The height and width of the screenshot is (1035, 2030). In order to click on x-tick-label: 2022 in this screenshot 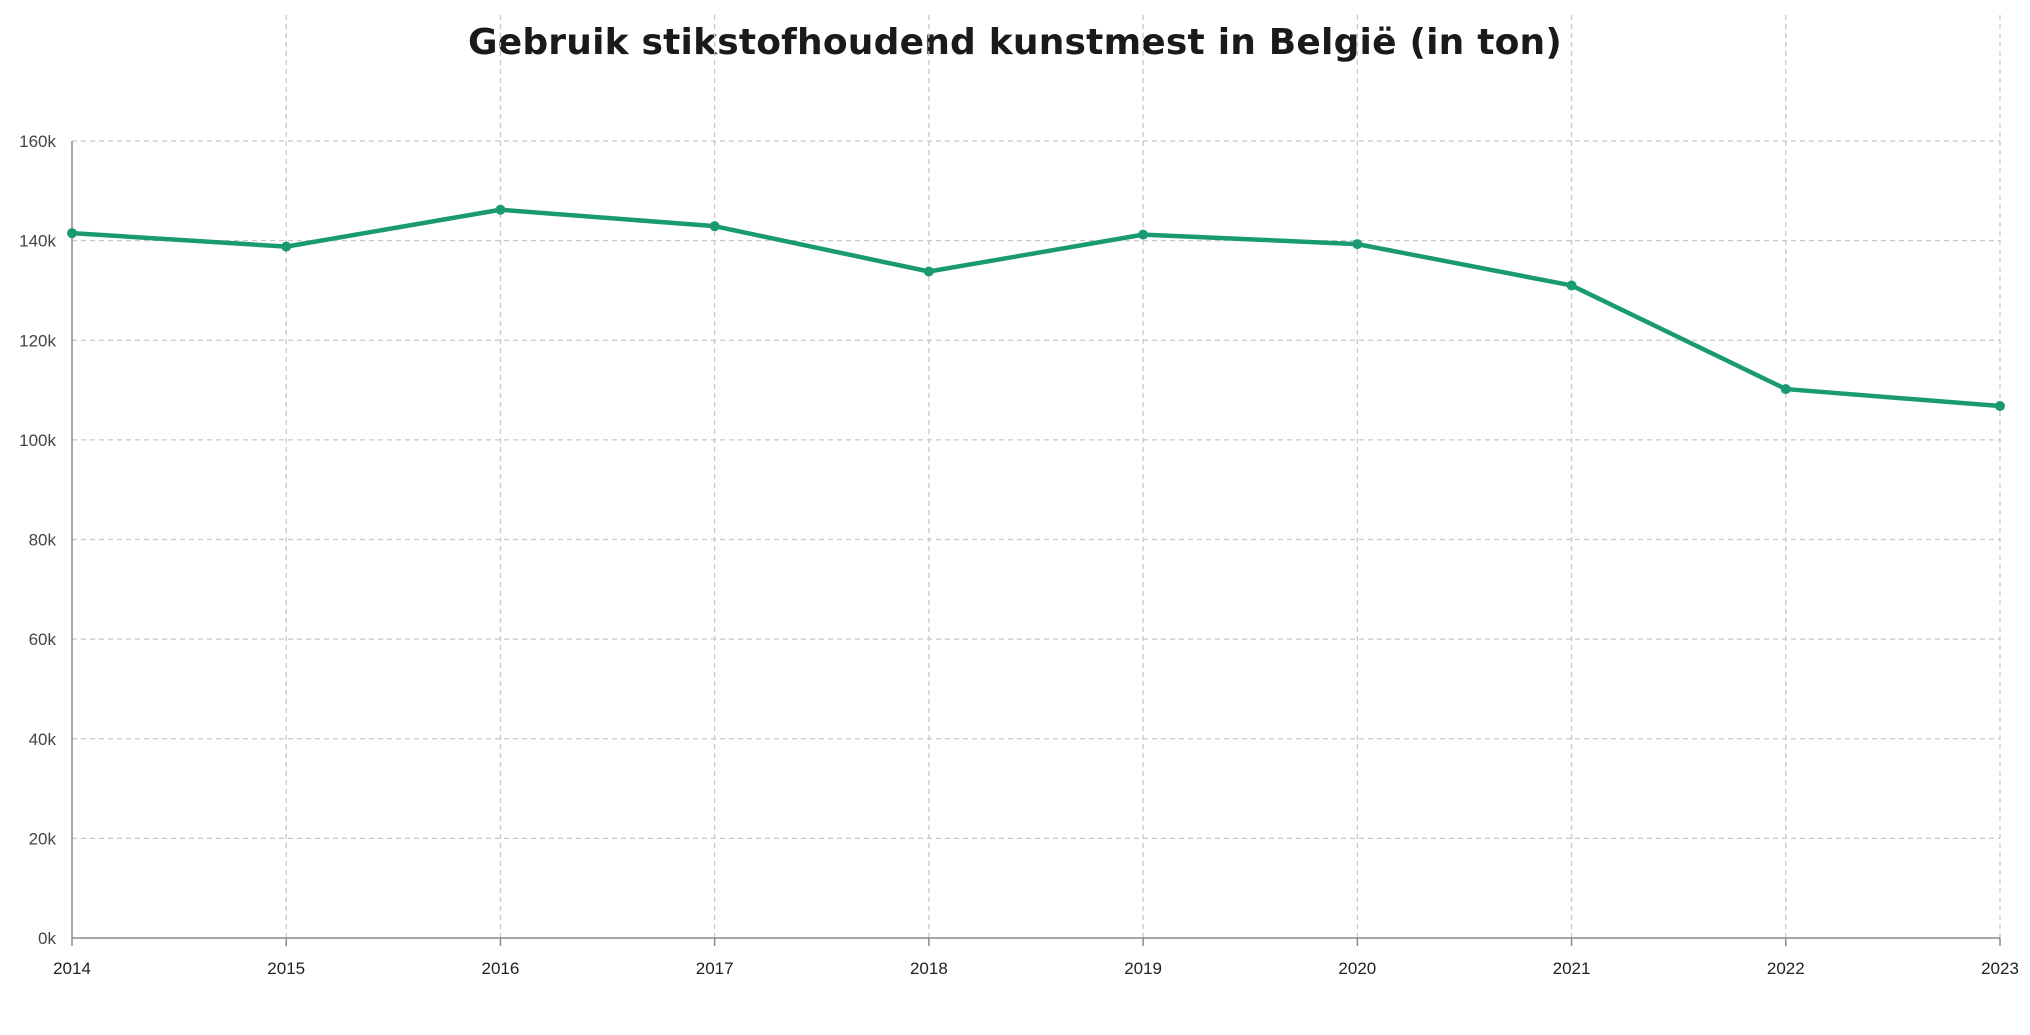, I will do `click(1786, 968)`.